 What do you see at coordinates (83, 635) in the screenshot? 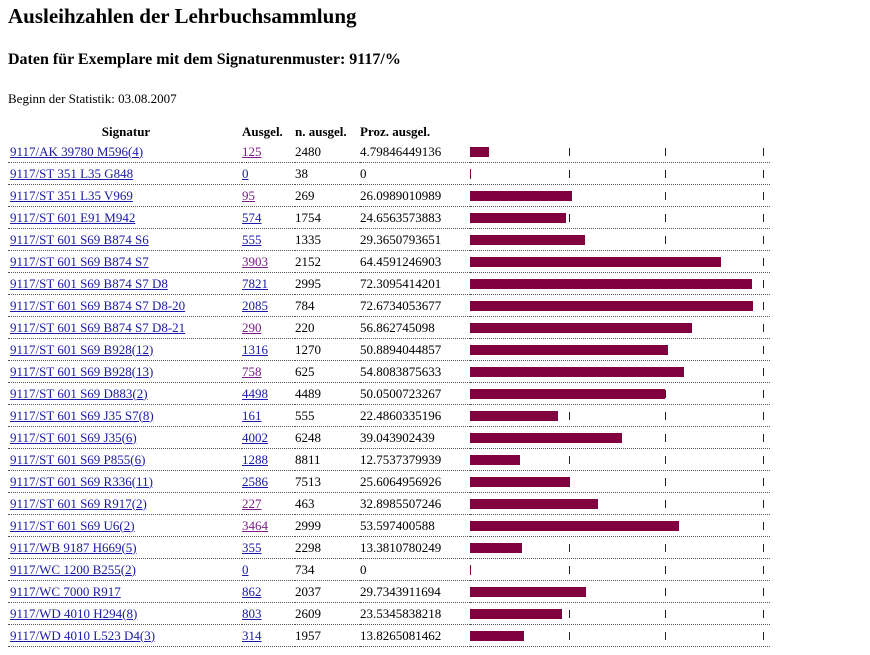
I see `signatur-link: 9117/WD 4010 L523 D4(3)` at bounding box center [83, 635].